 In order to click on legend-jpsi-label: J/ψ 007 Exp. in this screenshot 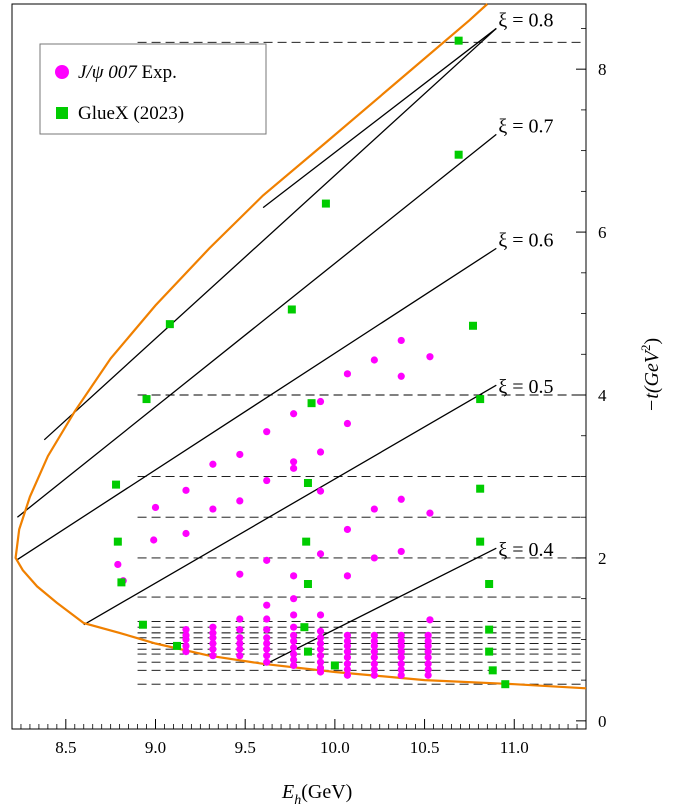, I will do `click(127, 72)`.